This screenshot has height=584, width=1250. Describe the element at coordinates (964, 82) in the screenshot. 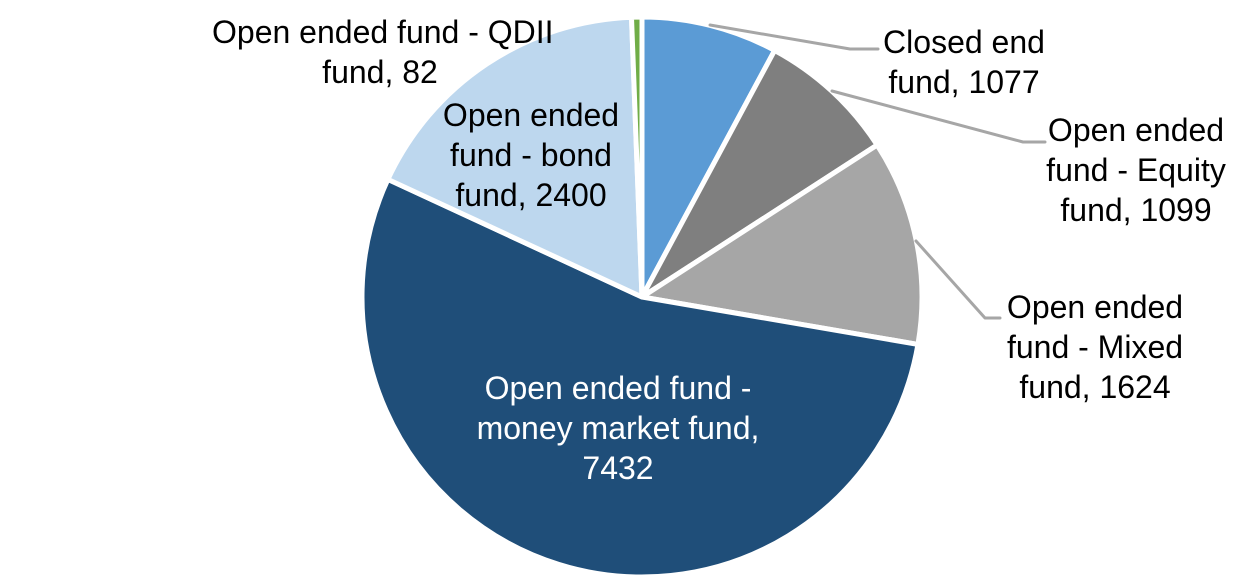

I see `slice-label-line: fund, 1077` at that location.